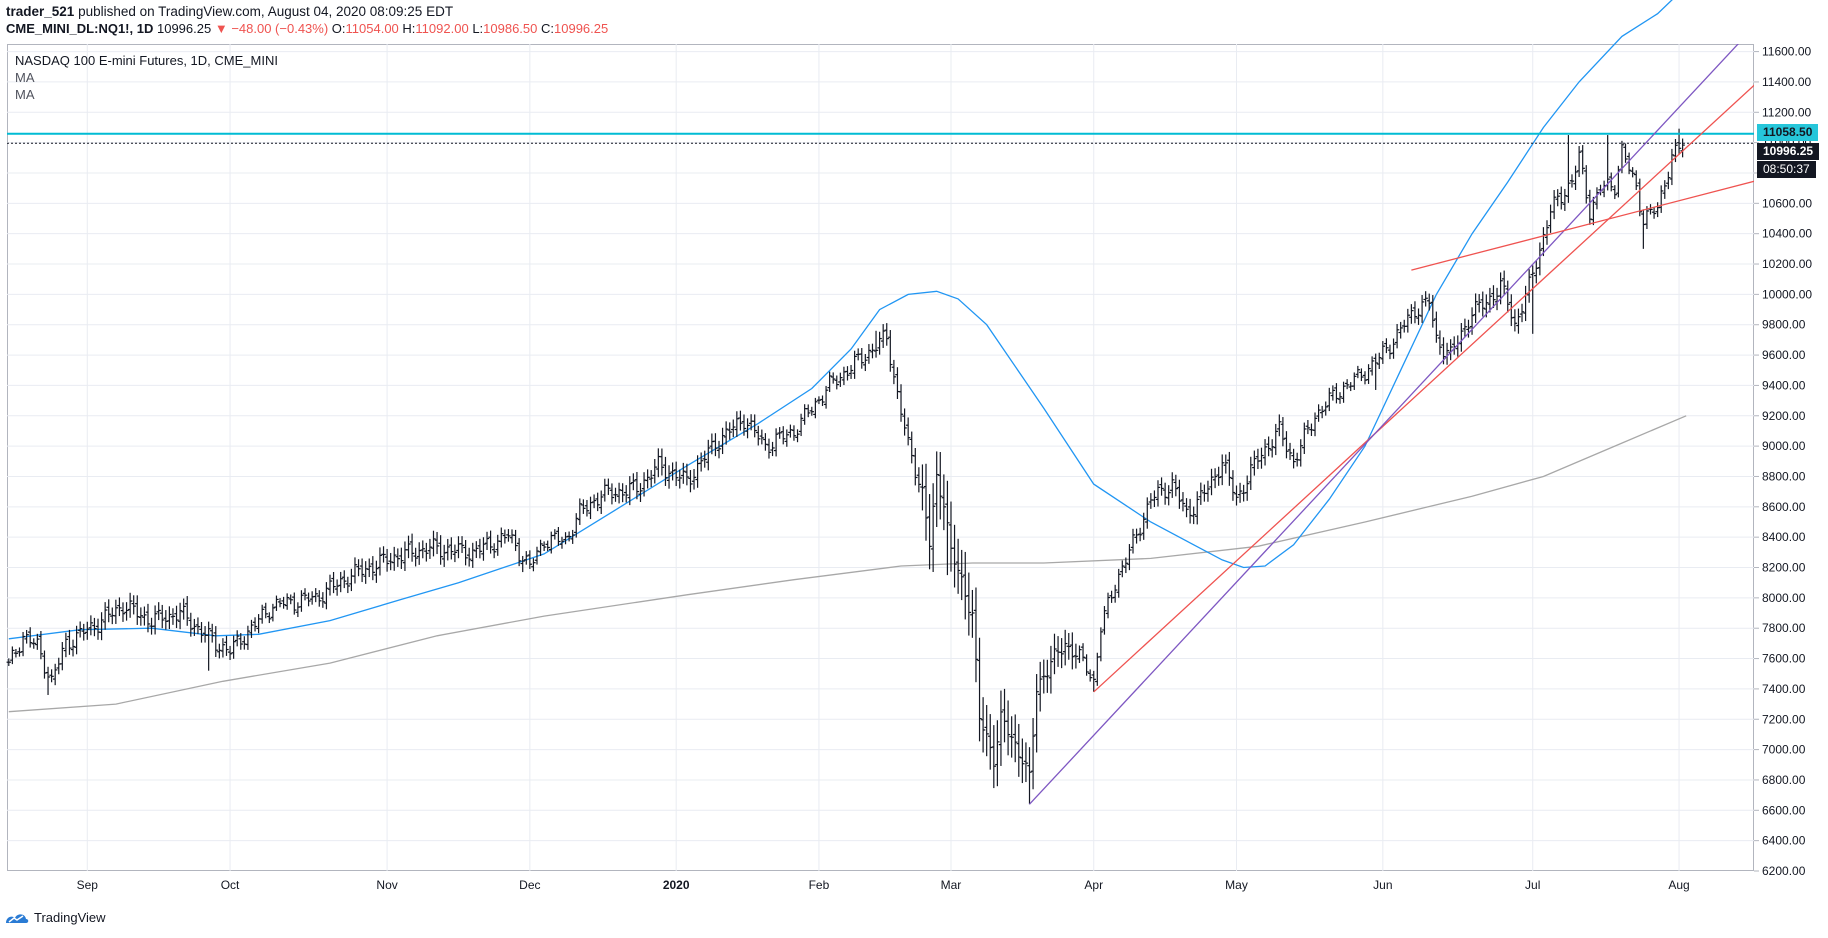 The height and width of the screenshot is (938, 1828). I want to click on instrument-title: NASDAQ 100 E-mini Futures, 1D, CME_MINI, so click(146, 60).